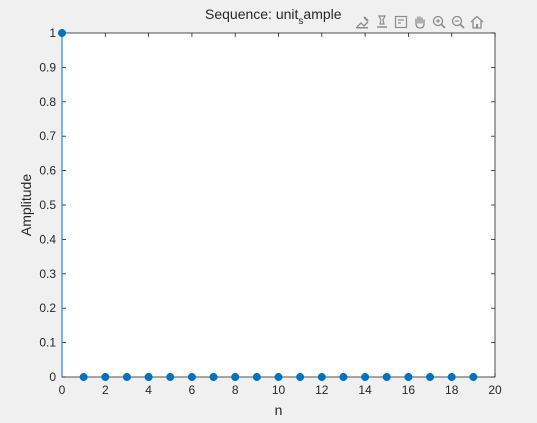 This screenshot has width=537, height=423. Describe the element at coordinates (452, 390) in the screenshot. I see `x-tick-label: 18` at that location.